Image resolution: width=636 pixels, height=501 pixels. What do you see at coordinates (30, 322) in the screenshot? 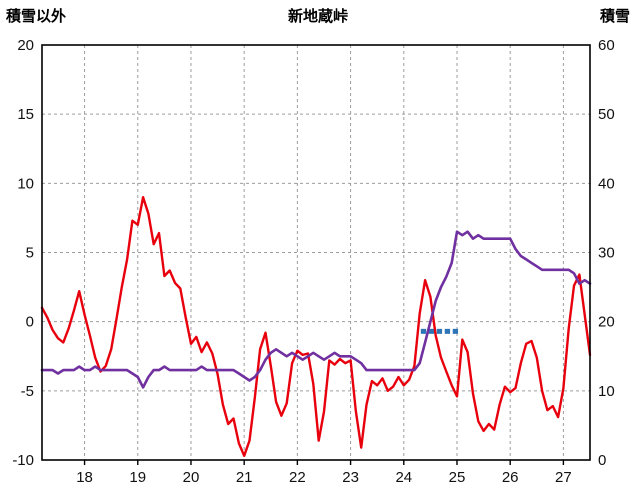
I see `left-tick-label: 0` at bounding box center [30, 322].